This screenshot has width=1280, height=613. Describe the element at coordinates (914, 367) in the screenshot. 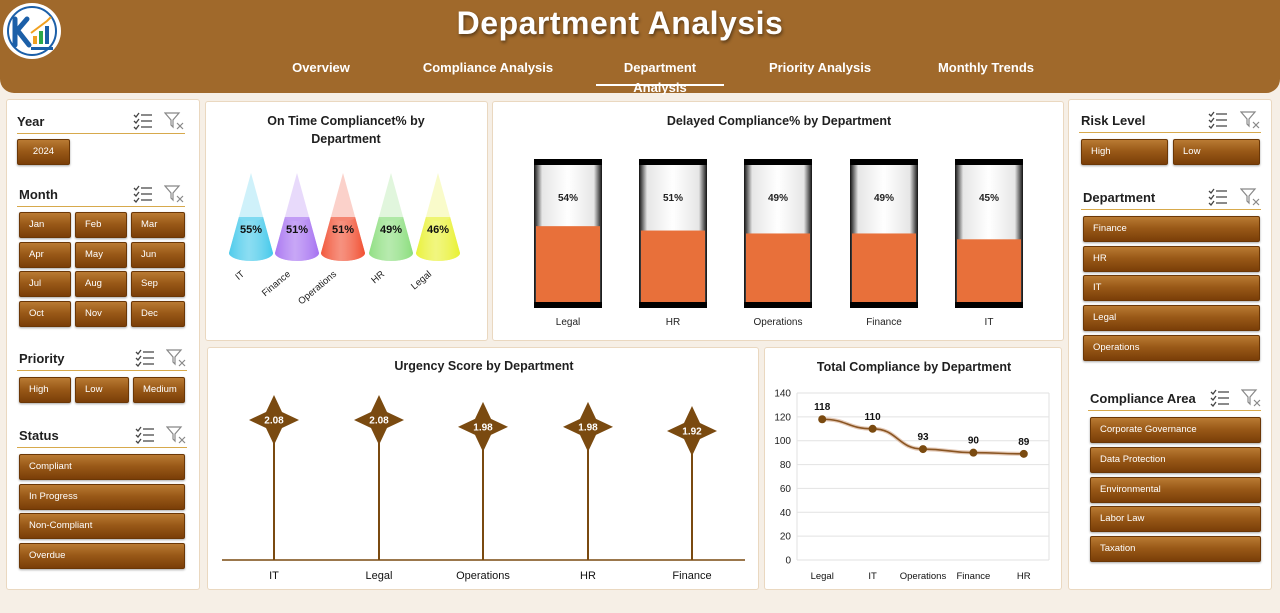

I see `chart-title: Total Compliance by Department` at that location.